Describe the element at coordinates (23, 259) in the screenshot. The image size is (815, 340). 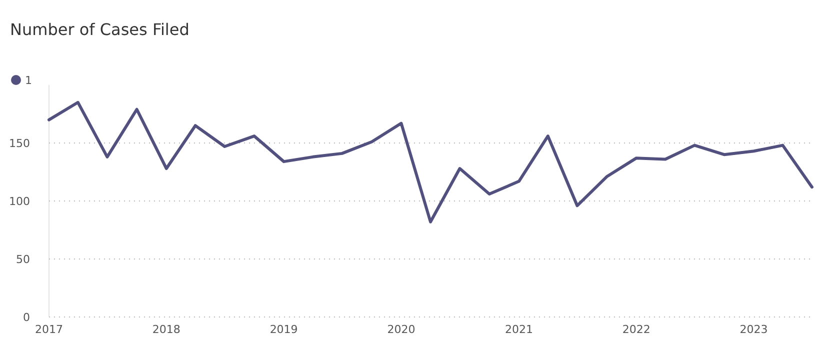
I see `y-tick-label: 50` at that location.